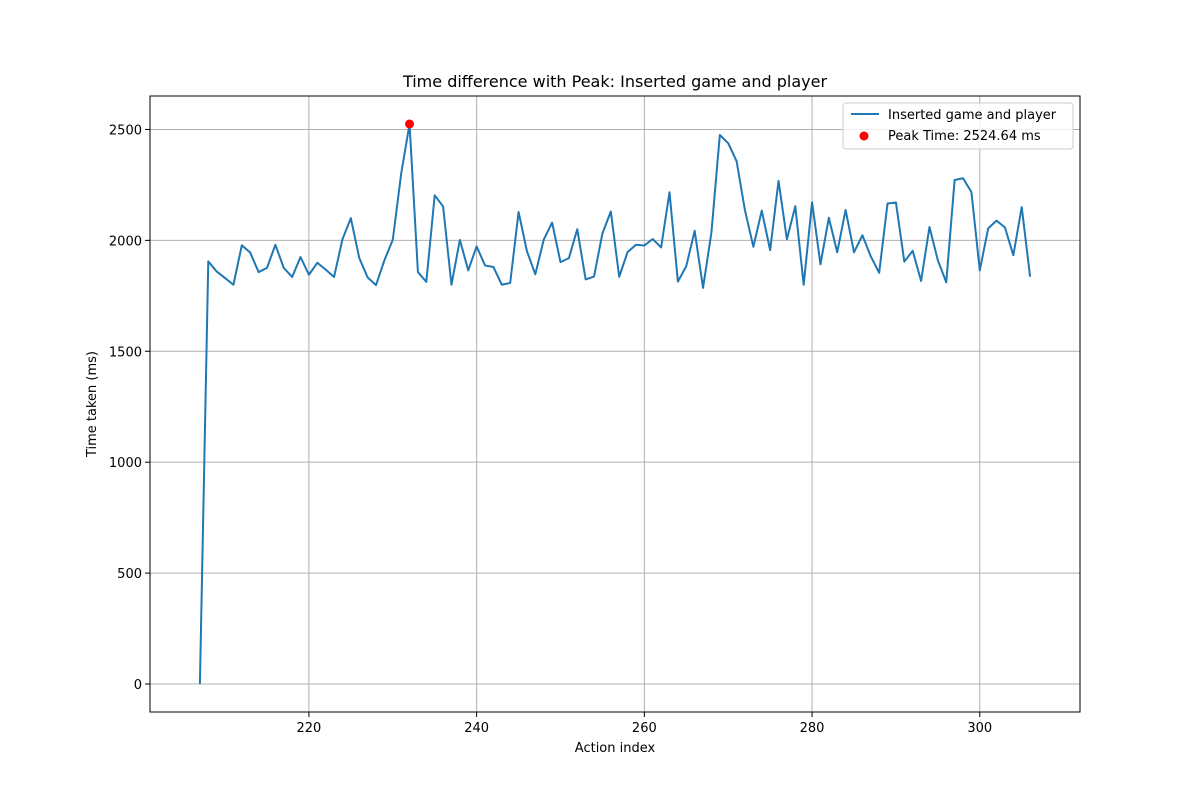 The height and width of the screenshot is (805, 1200). What do you see at coordinates (644, 728) in the screenshot?
I see `x-tick-label: 260` at bounding box center [644, 728].